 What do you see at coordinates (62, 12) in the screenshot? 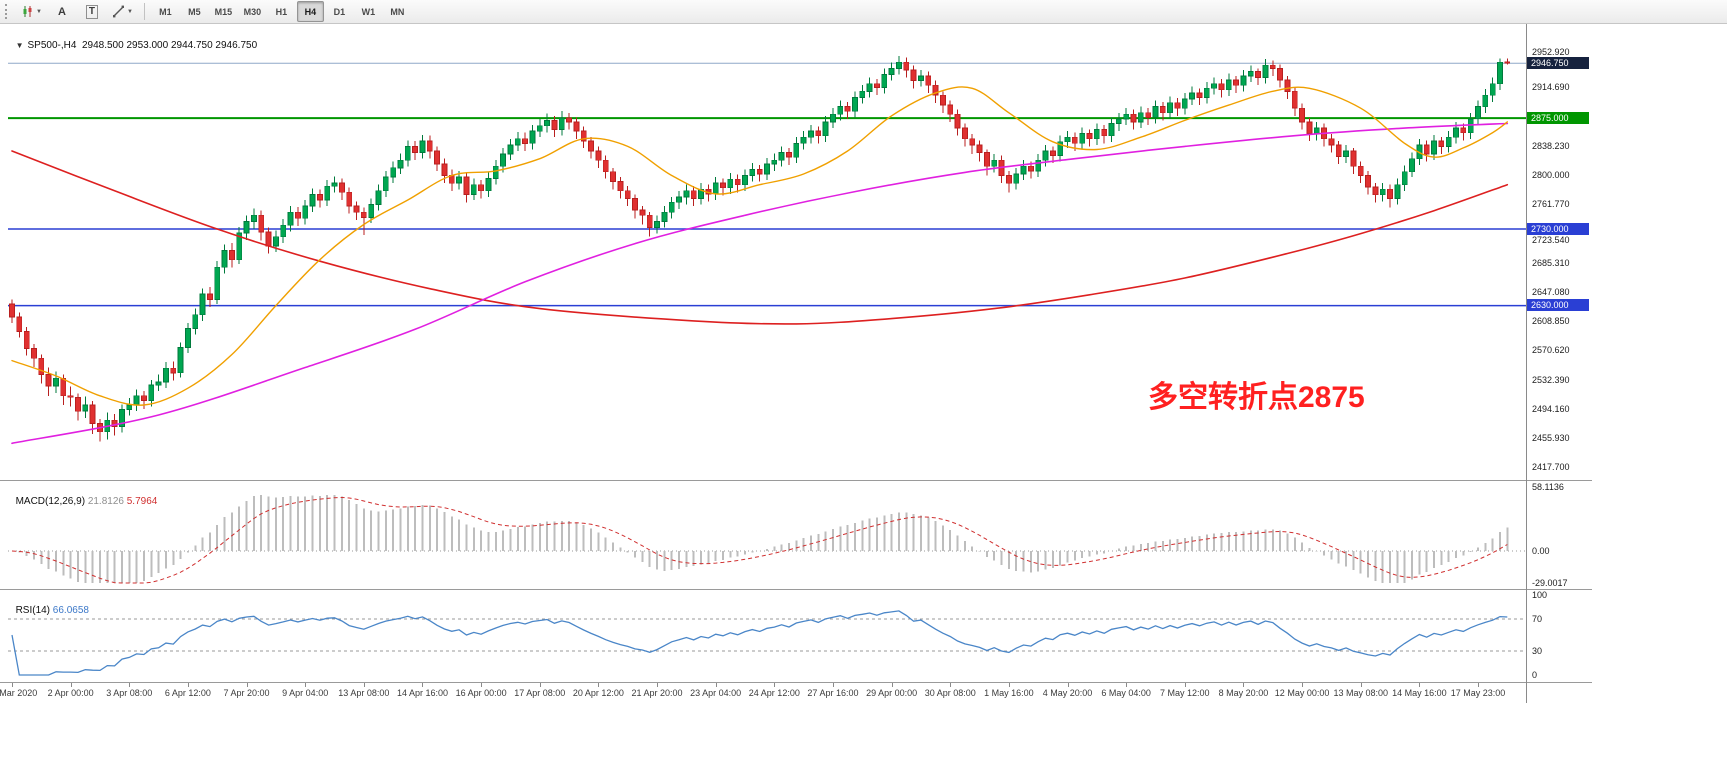
I see `cursor-tool-button: A` at bounding box center [62, 12].